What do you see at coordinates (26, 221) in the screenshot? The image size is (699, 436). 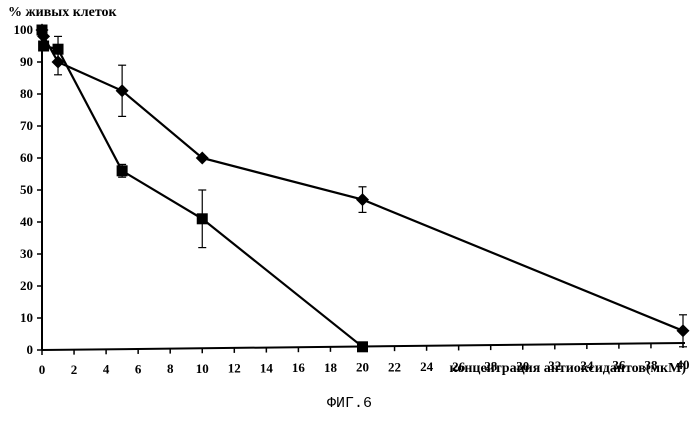 I see `y-tick-label: 40` at bounding box center [26, 221].